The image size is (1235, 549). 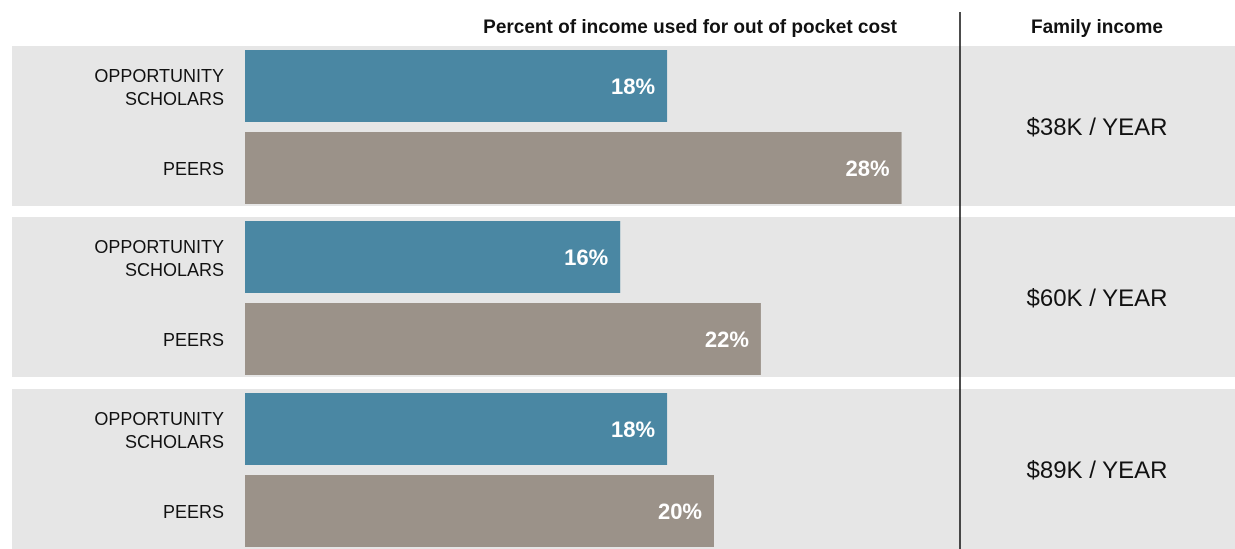 What do you see at coordinates (1097, 298) in the screenshot?
I see `family-income-label: $60K / YEAR` at bounding box center [1097, 298].